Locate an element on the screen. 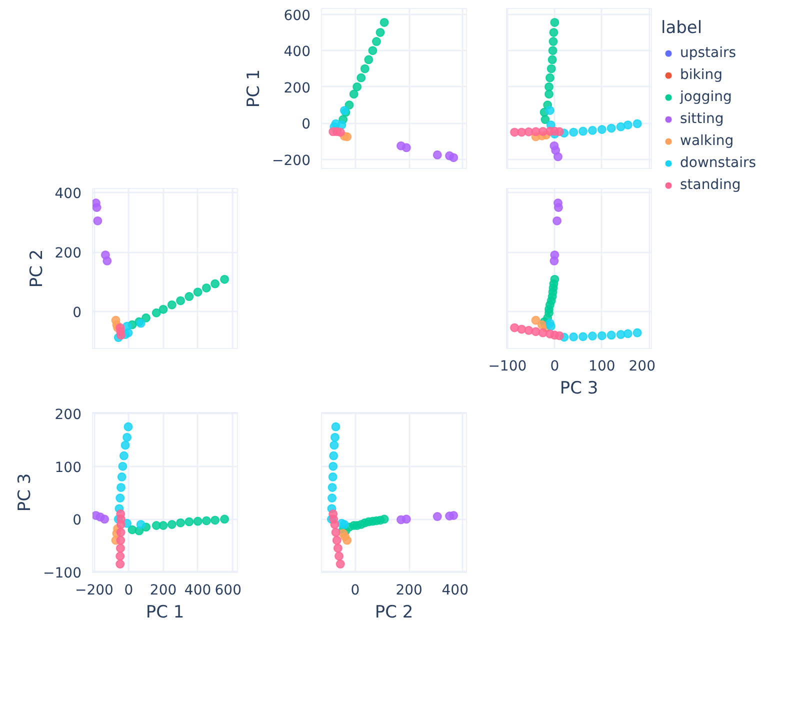 This screenshot has width=798, height=704. x-tick-label: 600 is located at coordinates (228, 590).